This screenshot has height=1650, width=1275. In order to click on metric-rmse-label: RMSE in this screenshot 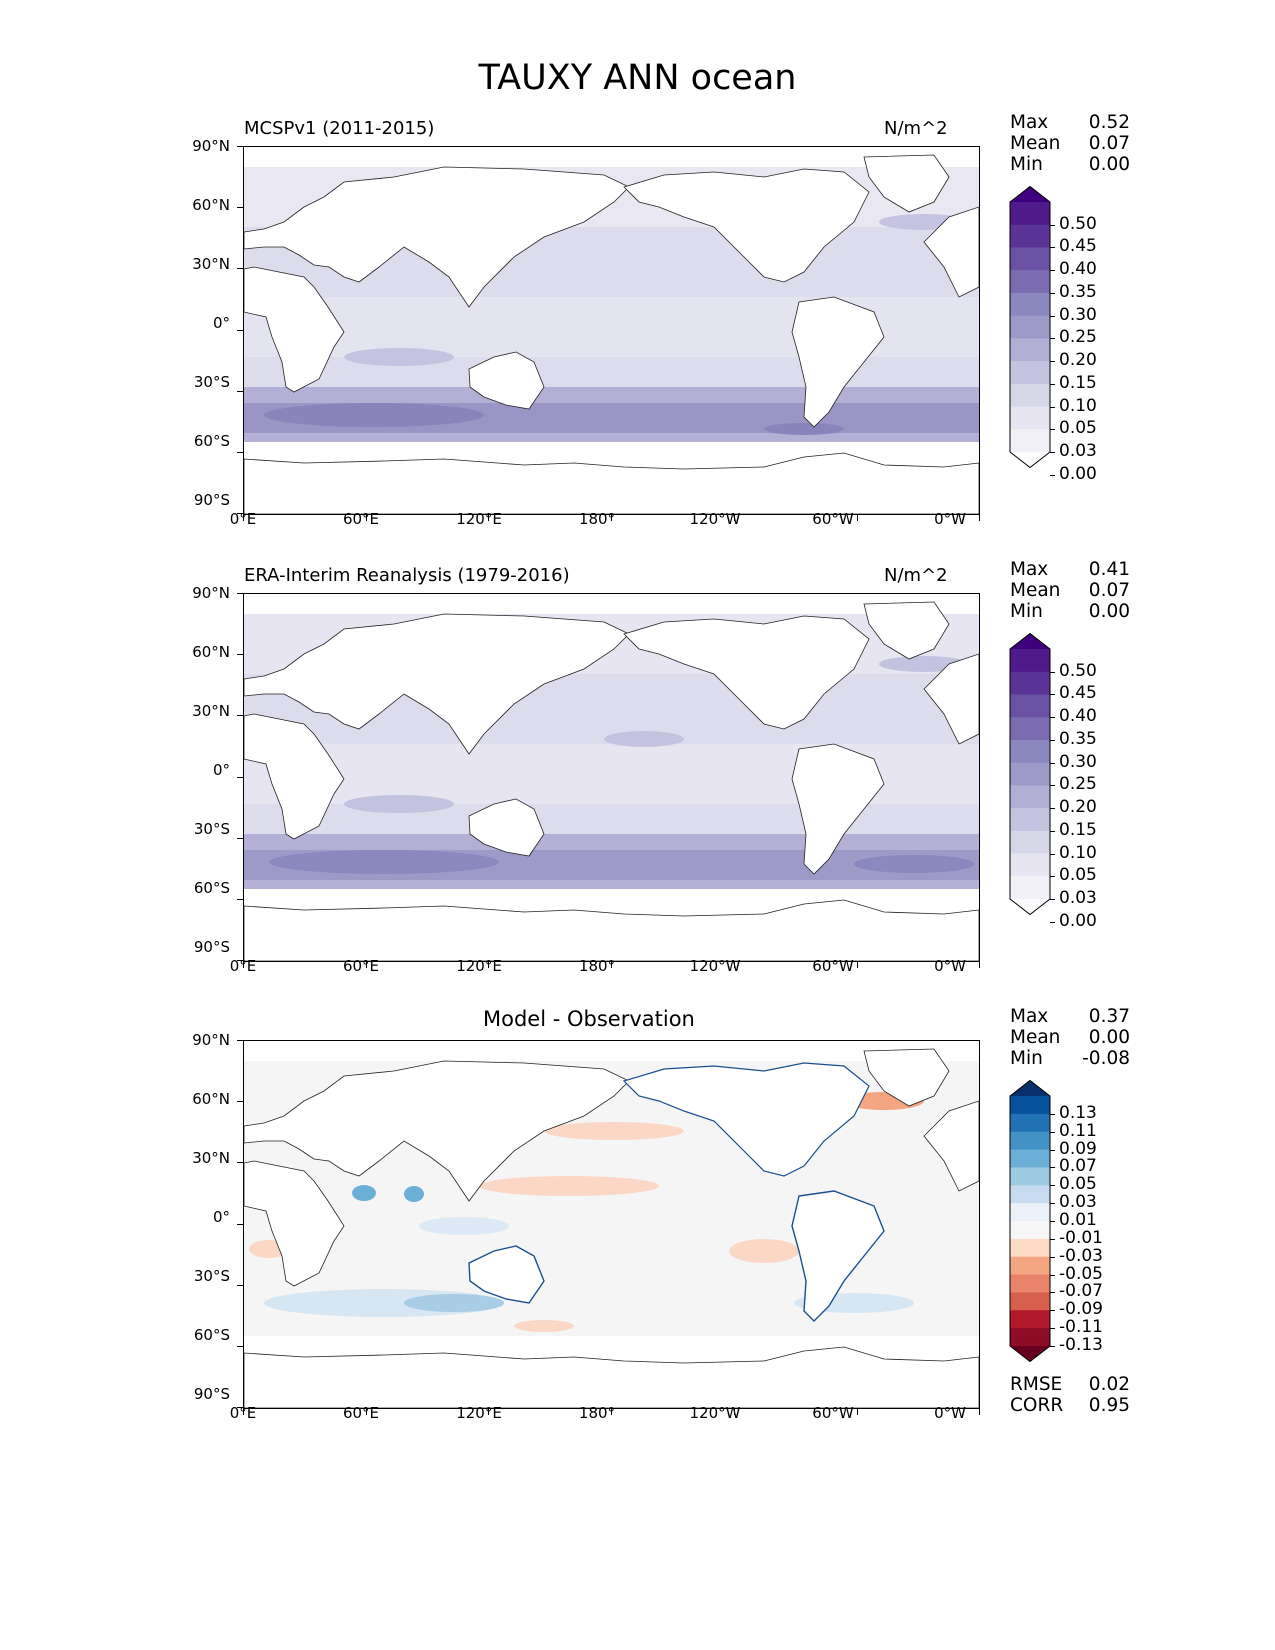, I will do `click(1036, 1384)`.